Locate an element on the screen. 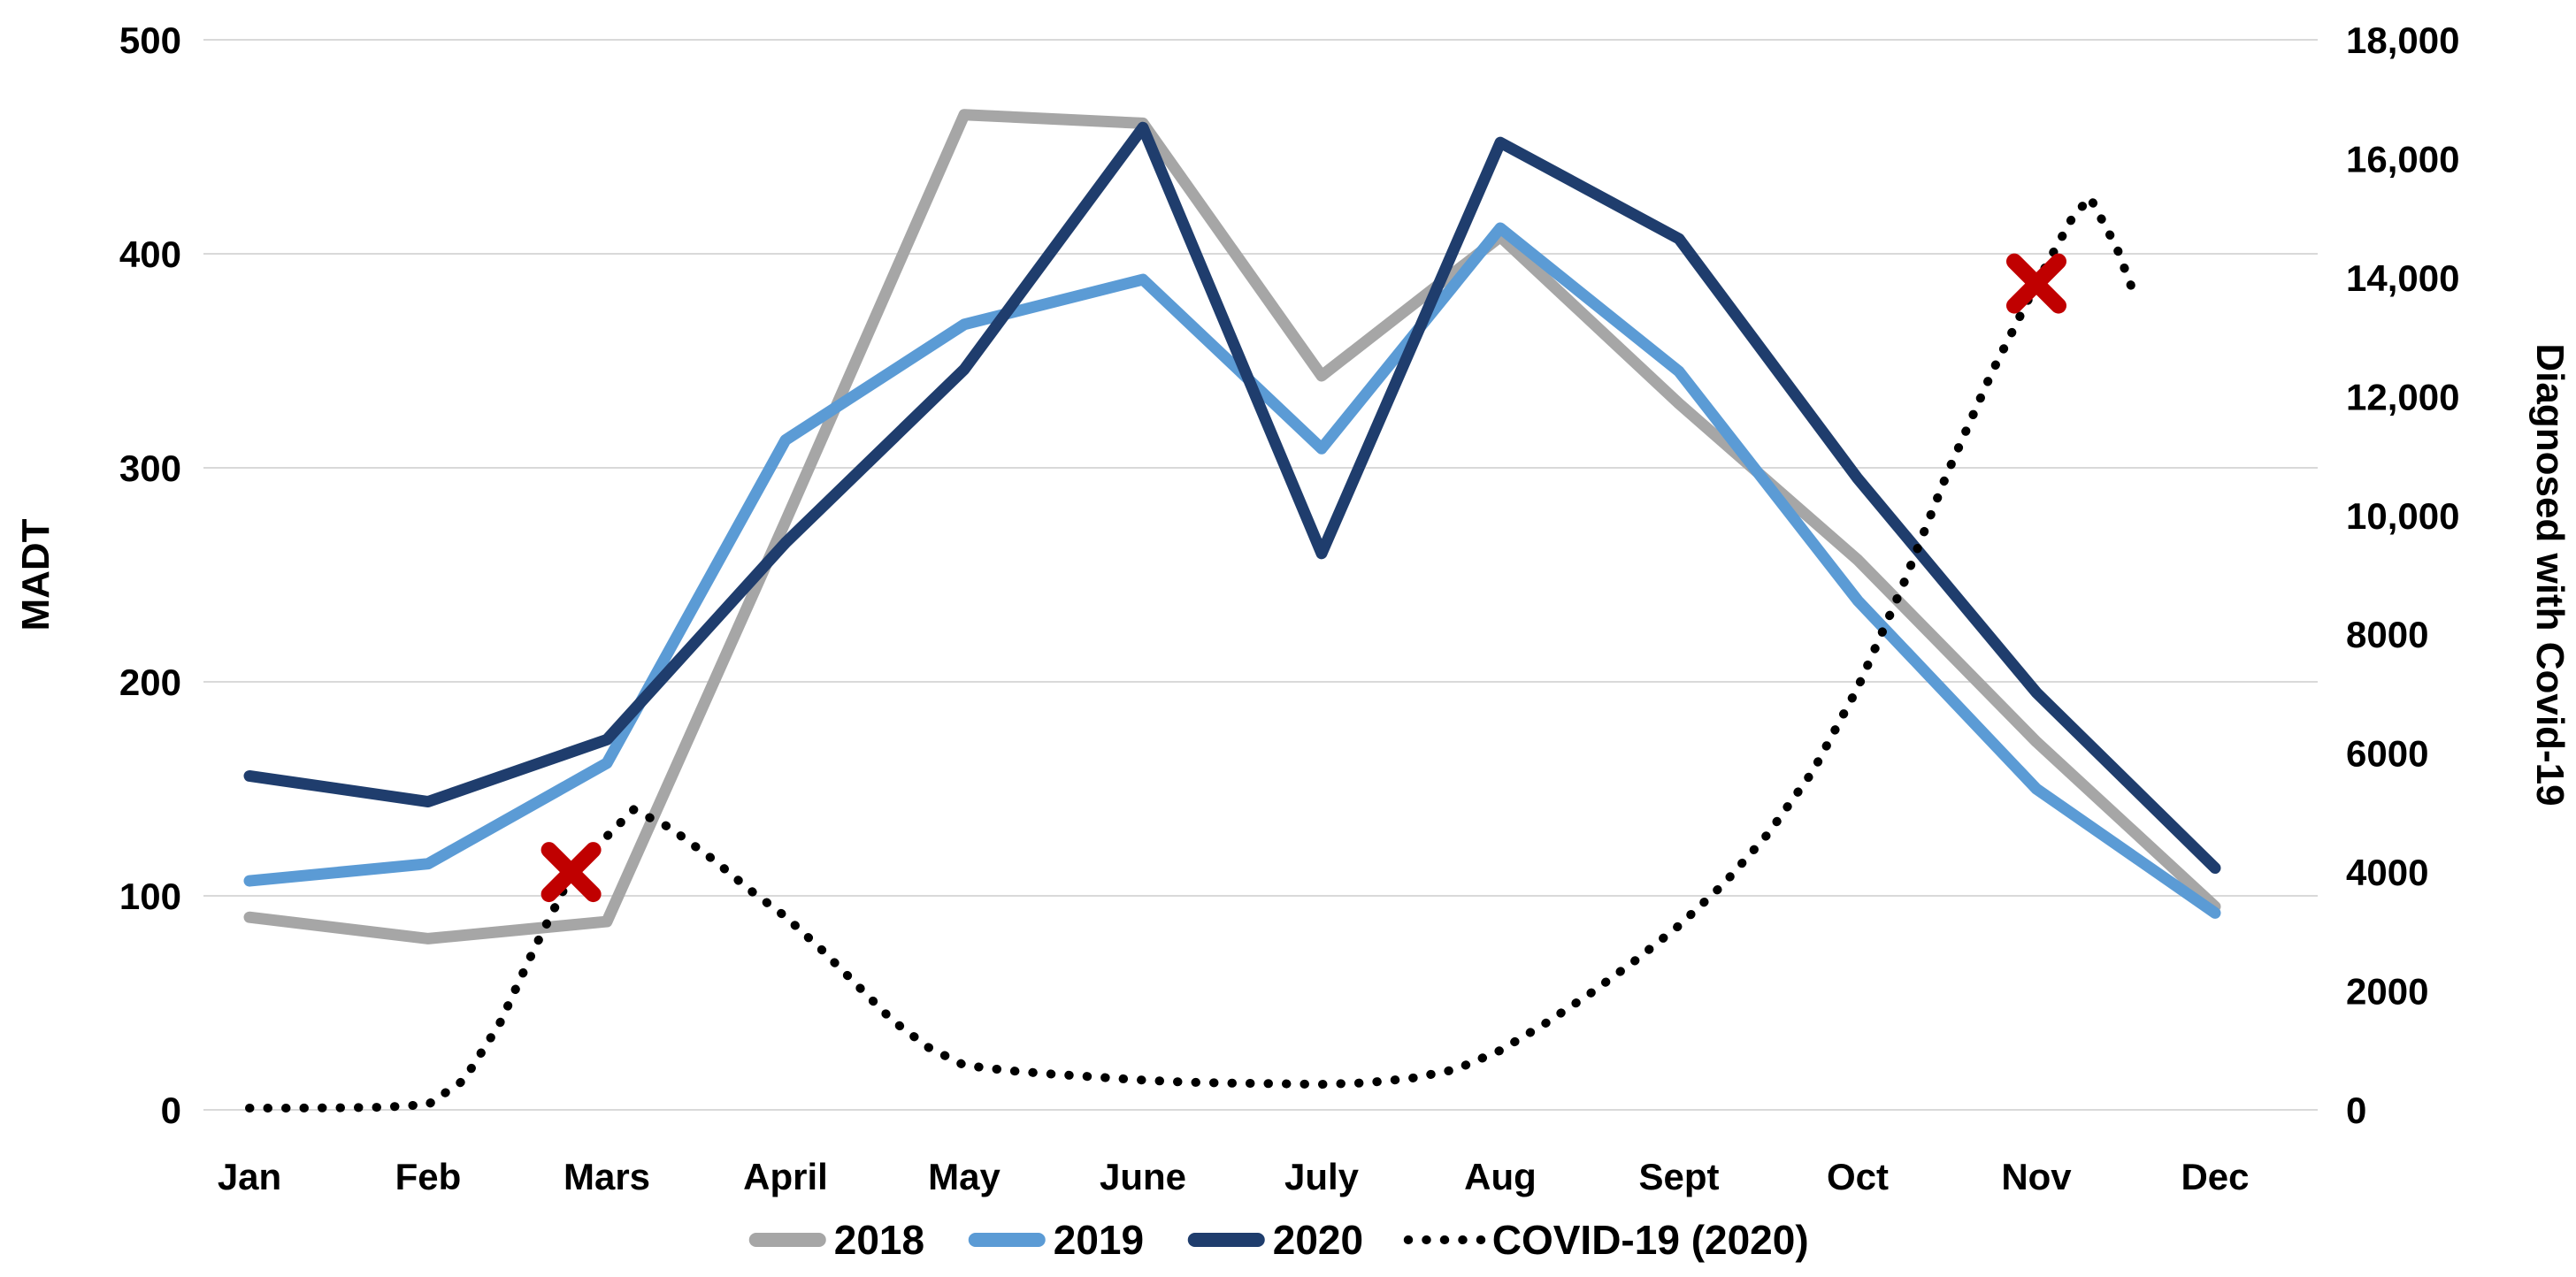  legend-item-2018: 2018 is located at coordinates (836, 1240).